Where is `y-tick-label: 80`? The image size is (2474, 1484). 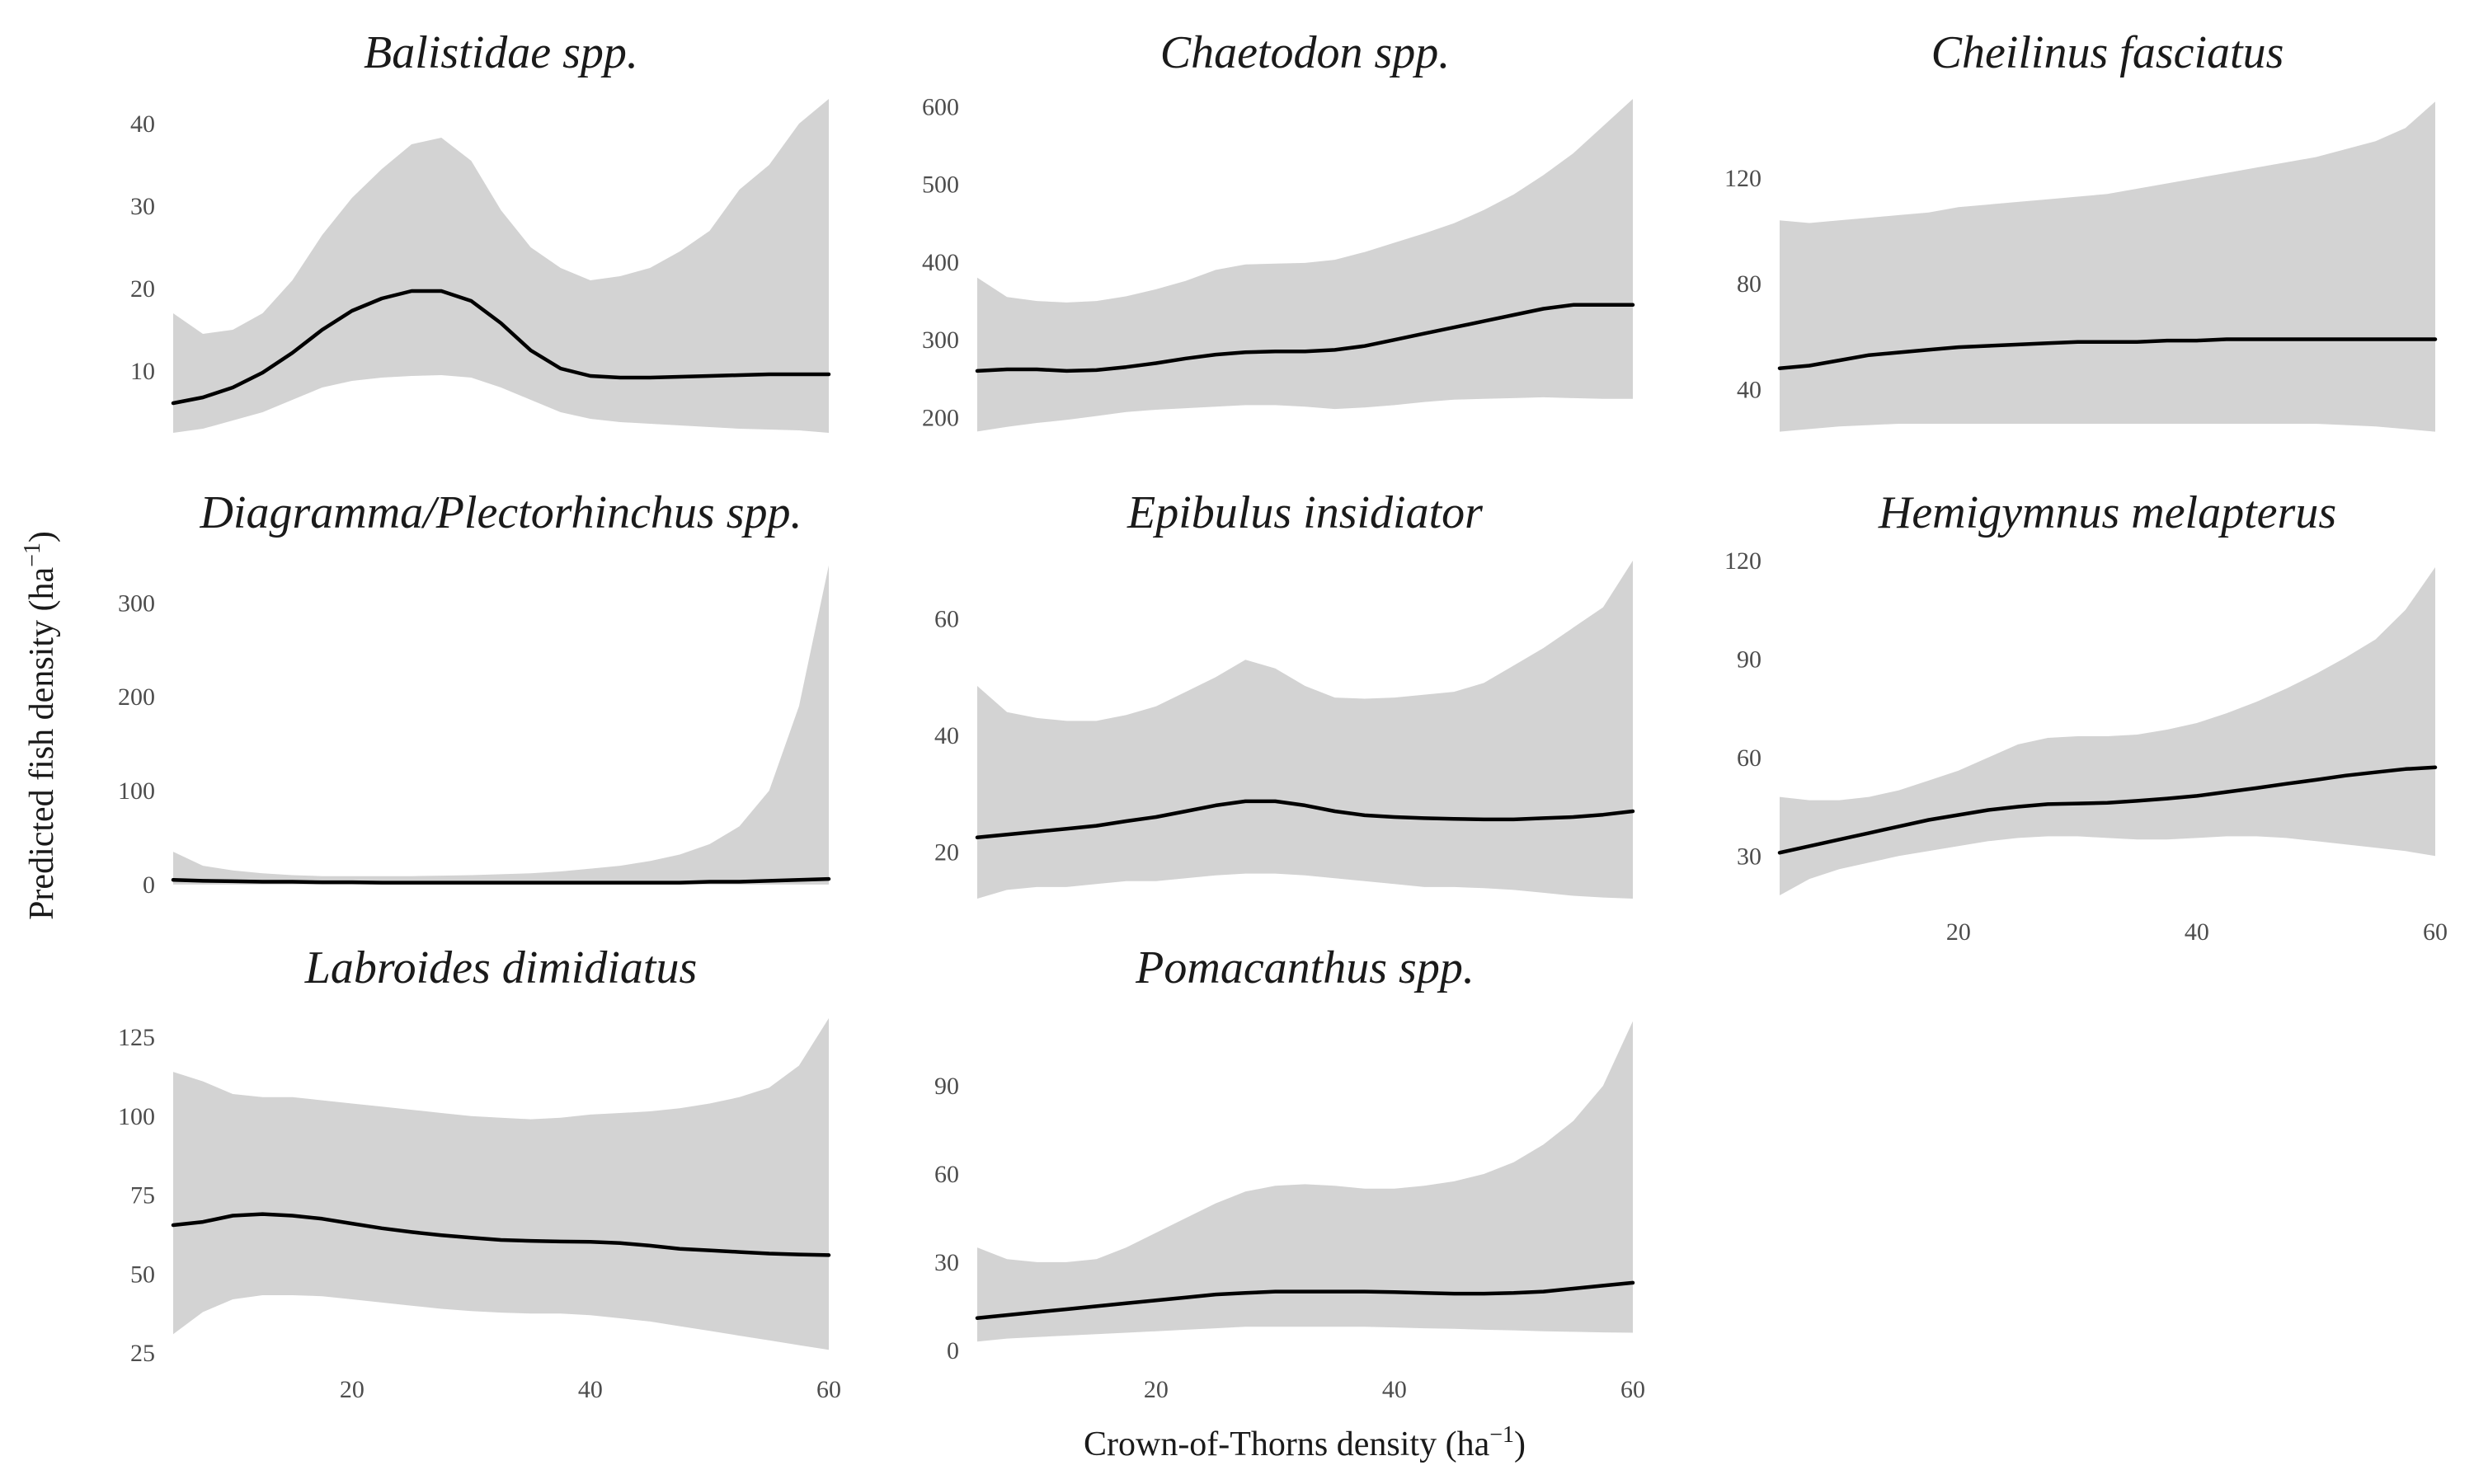
y-tick-label: 80 is located at coordinates (1749, 284).